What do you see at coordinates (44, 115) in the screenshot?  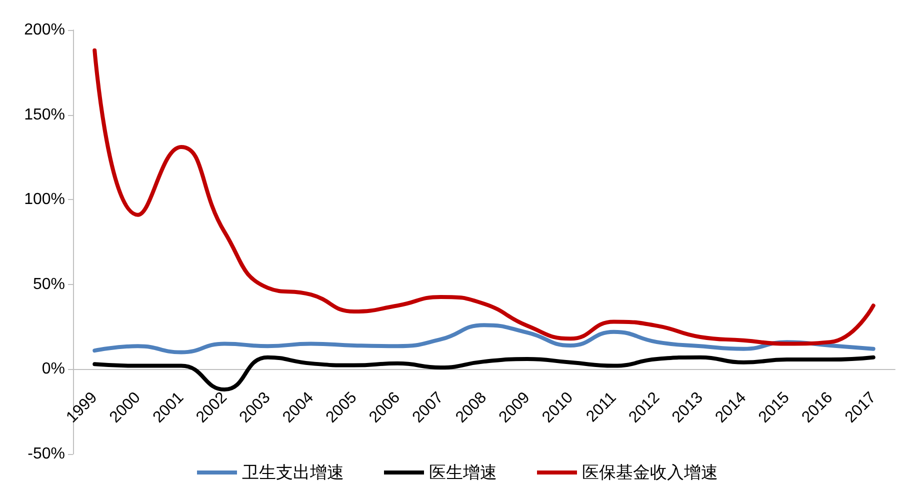 I see `y-tick-label: 150%` at bounding box center [44, 115].